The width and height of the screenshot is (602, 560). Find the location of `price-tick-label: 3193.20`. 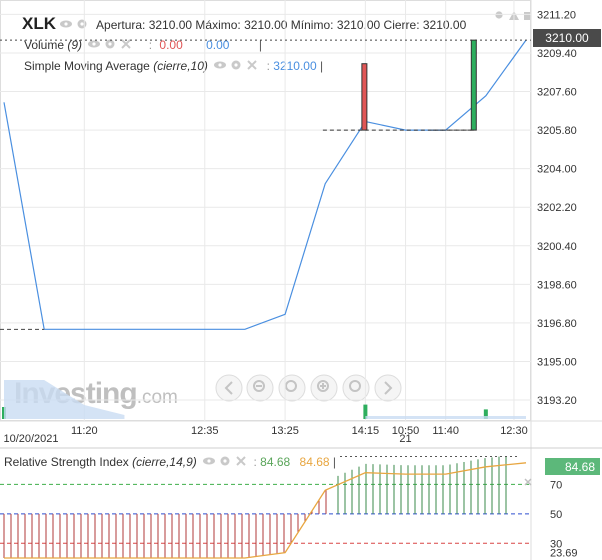

price-tick-label: 3193.20 is located at coordinates (557, 401).